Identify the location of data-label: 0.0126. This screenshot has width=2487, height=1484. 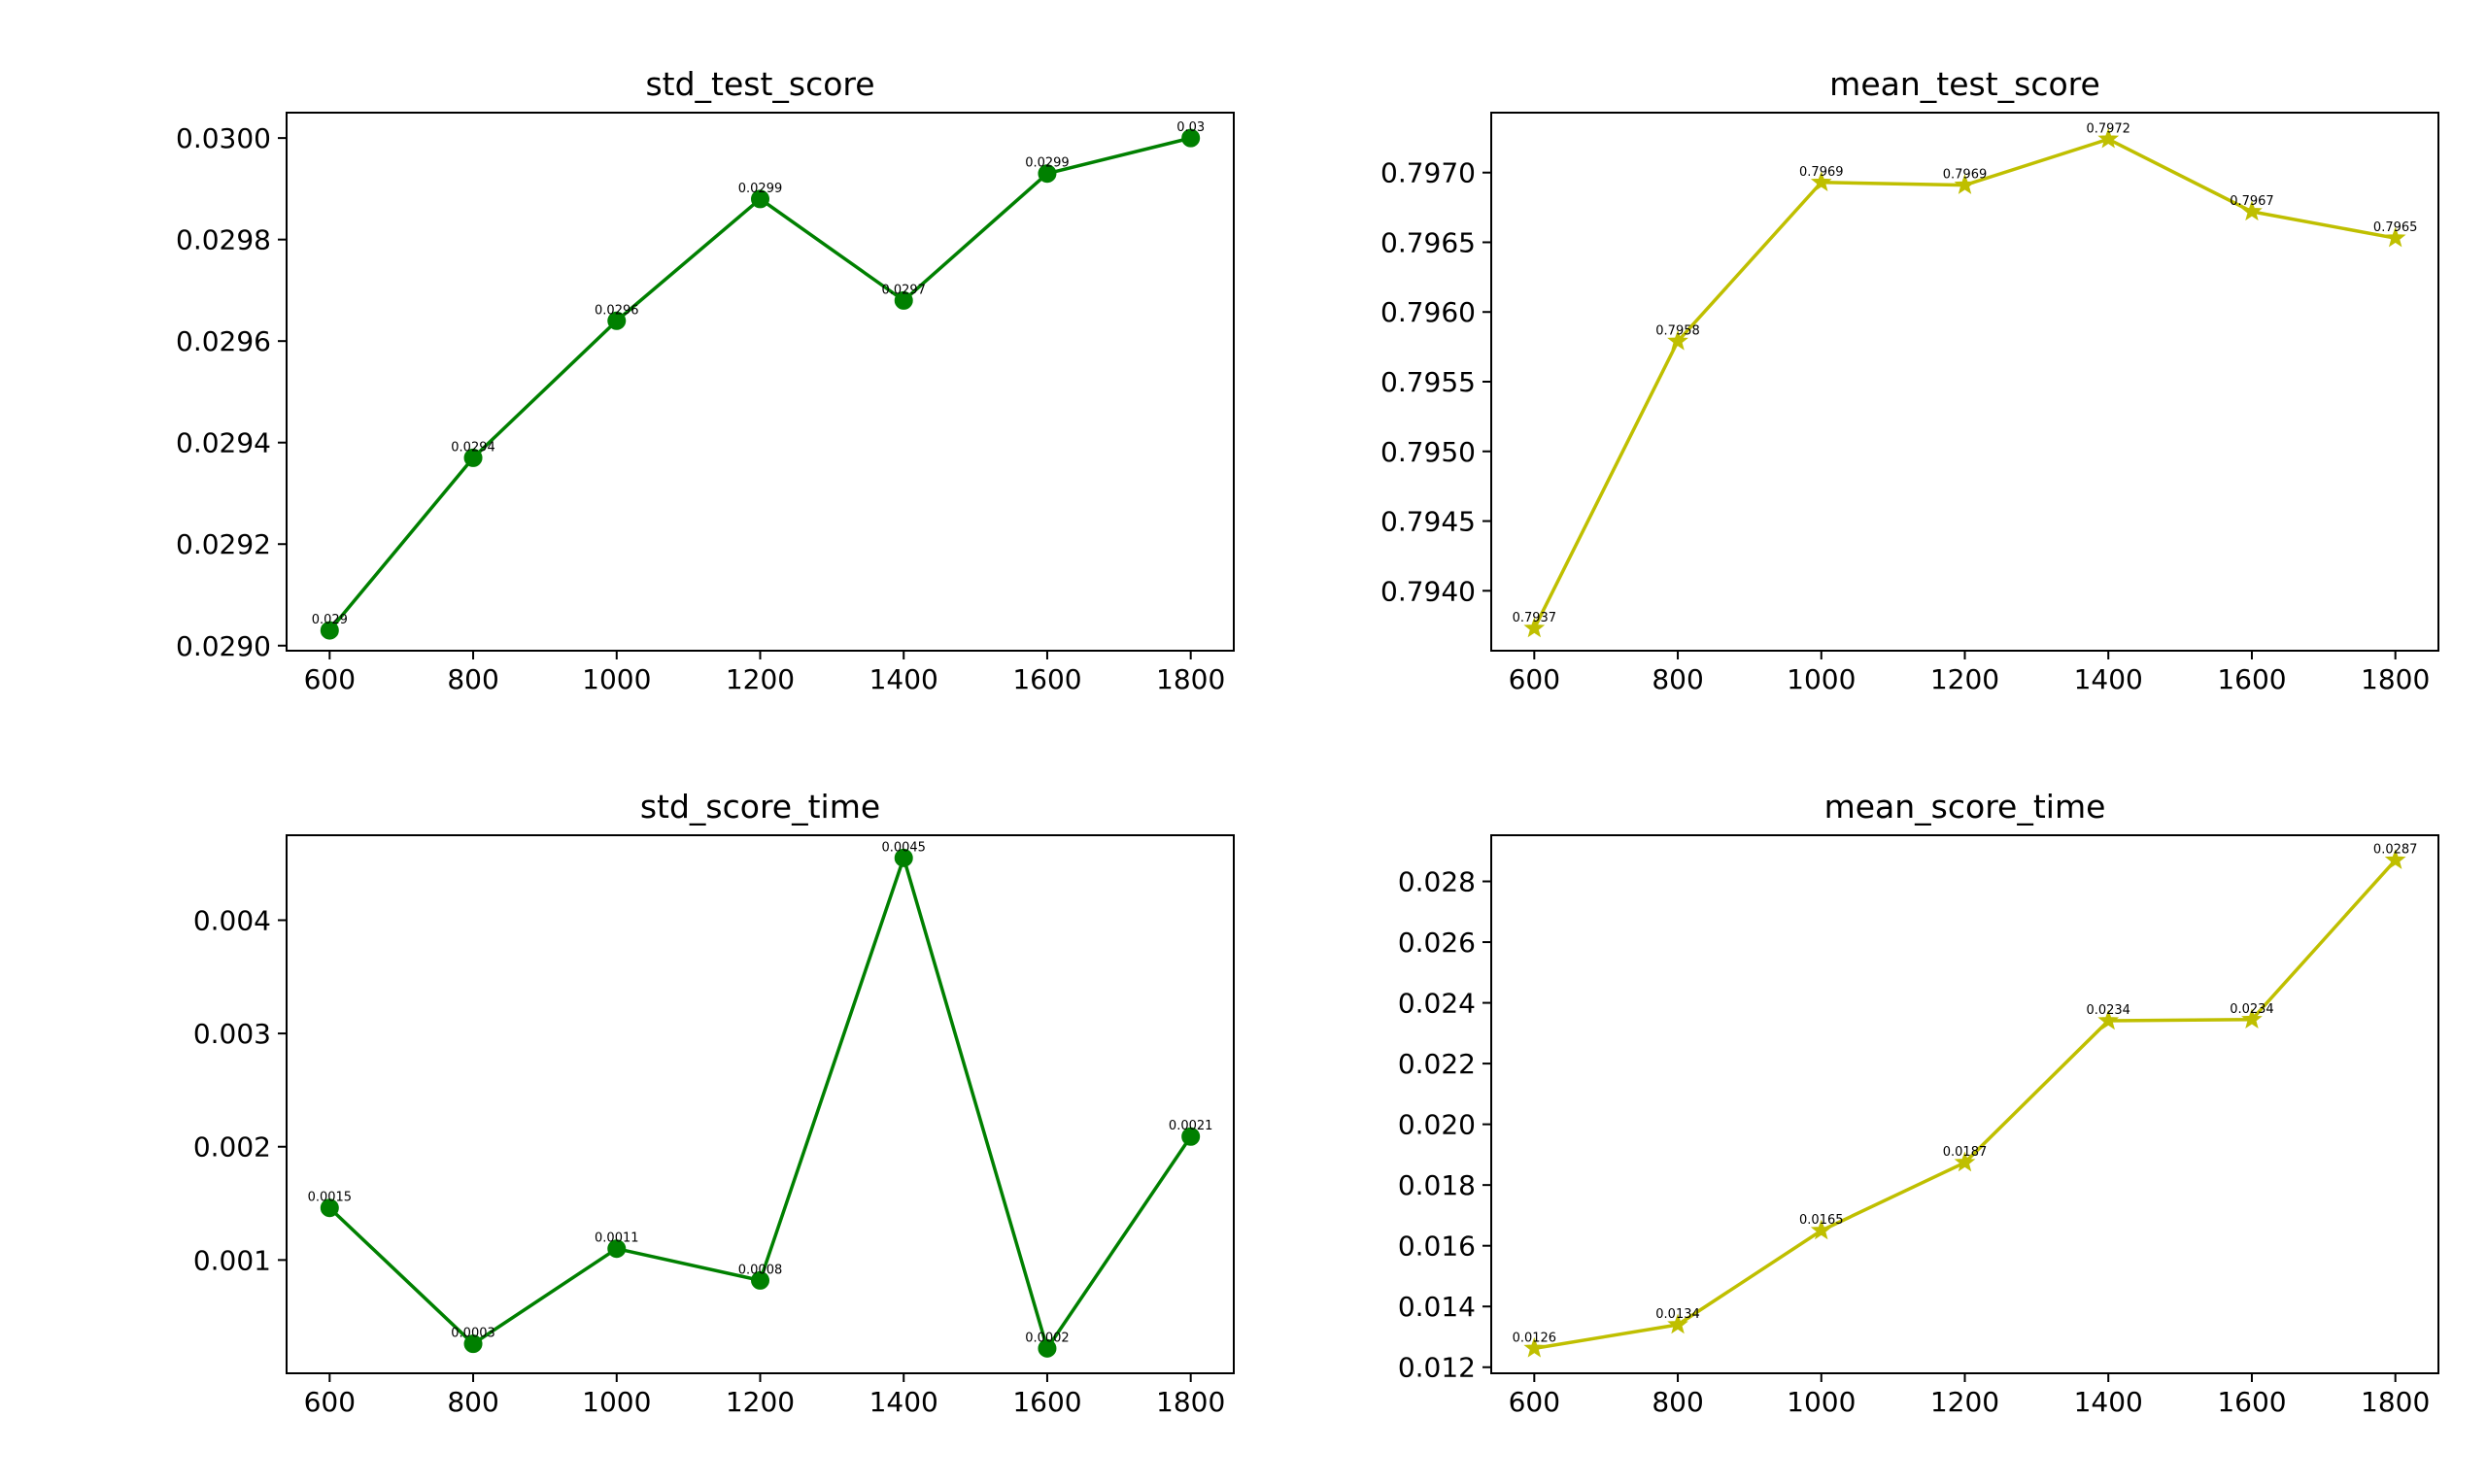
(1535, 1338).